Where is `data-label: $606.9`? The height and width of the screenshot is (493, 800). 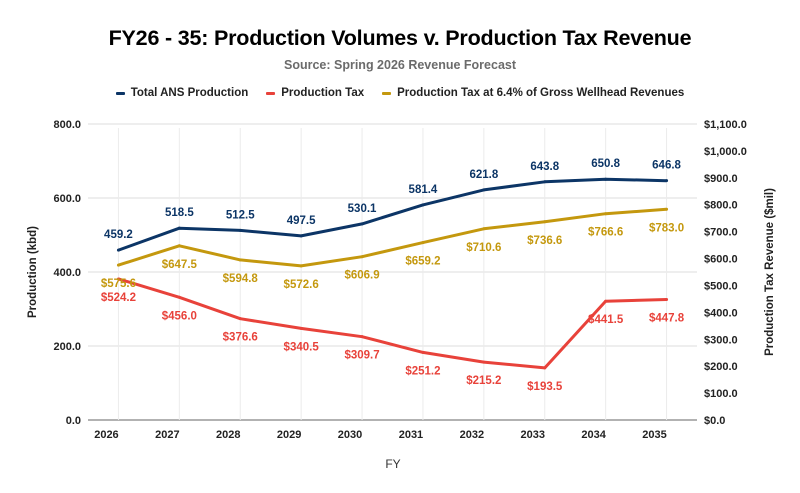 data-label: $606.9 is located at coordinates (361, 276).